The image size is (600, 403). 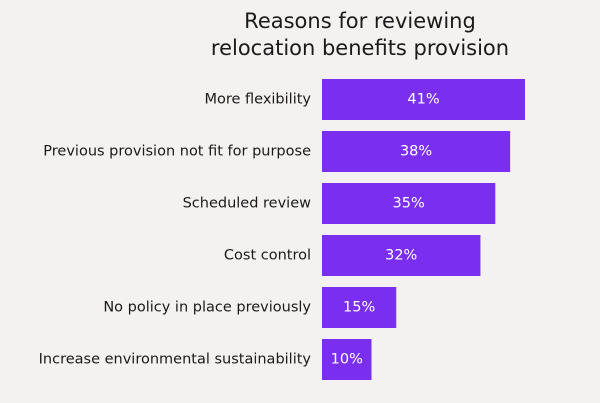 What do you see at coordinates (360, 48) in the screenshot?
I see `chart-title-line-2: relocation benefits provision` at bounding box center [360, 48].